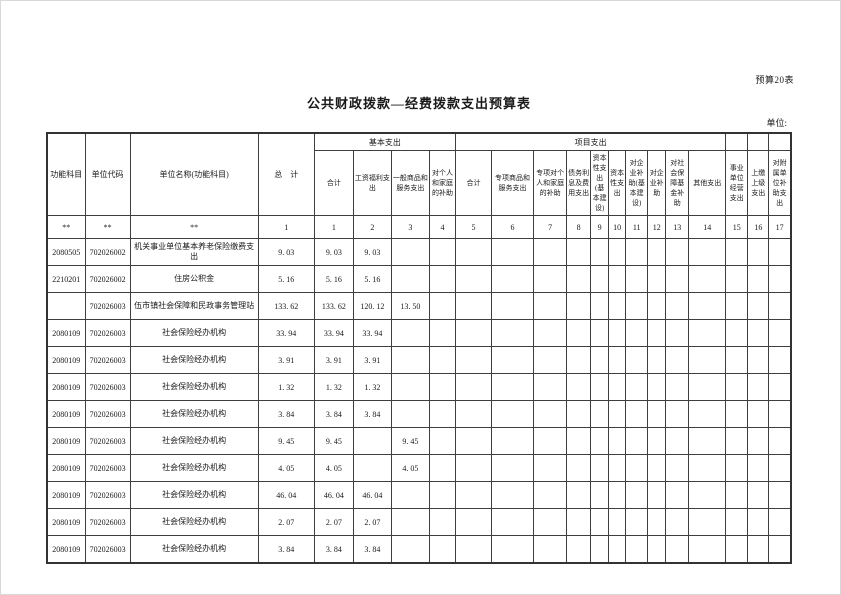  Describe the element at coordinates (637, 183) in the screenshot. I see `col-header-enterprise-subsidy-construction: 对企业补助(基本建设)` at that location.